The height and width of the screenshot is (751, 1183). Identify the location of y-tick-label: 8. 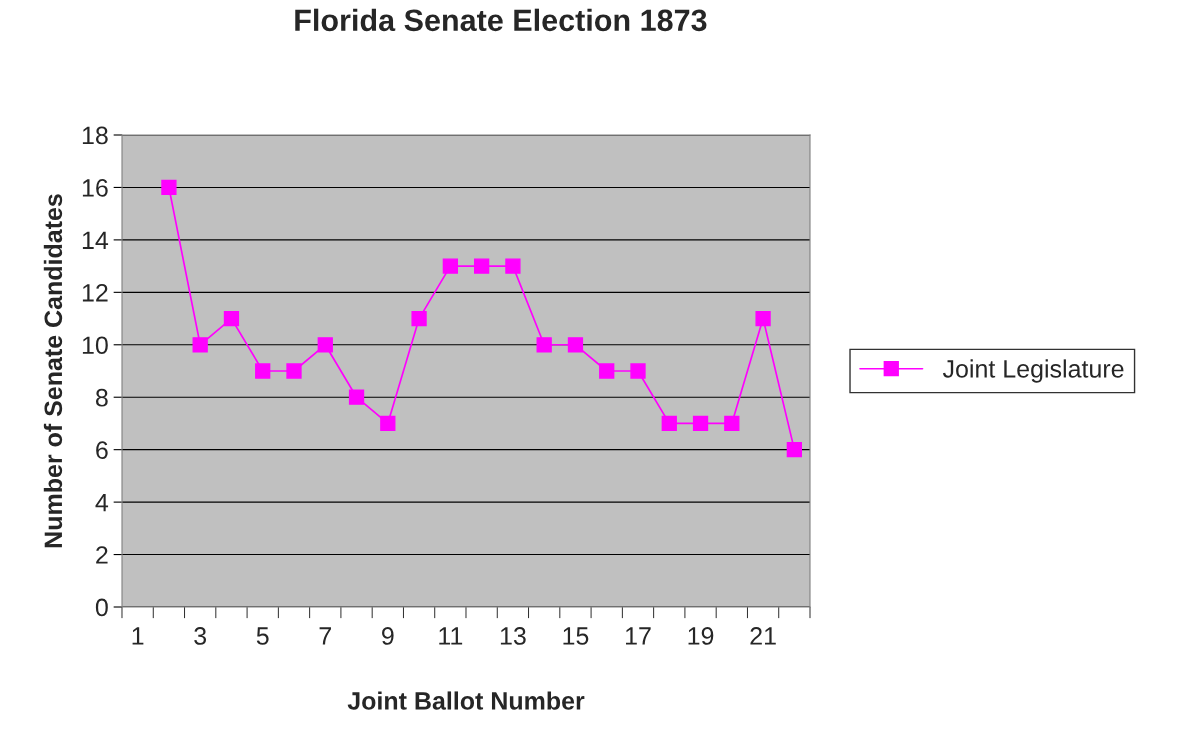
(101, 397).